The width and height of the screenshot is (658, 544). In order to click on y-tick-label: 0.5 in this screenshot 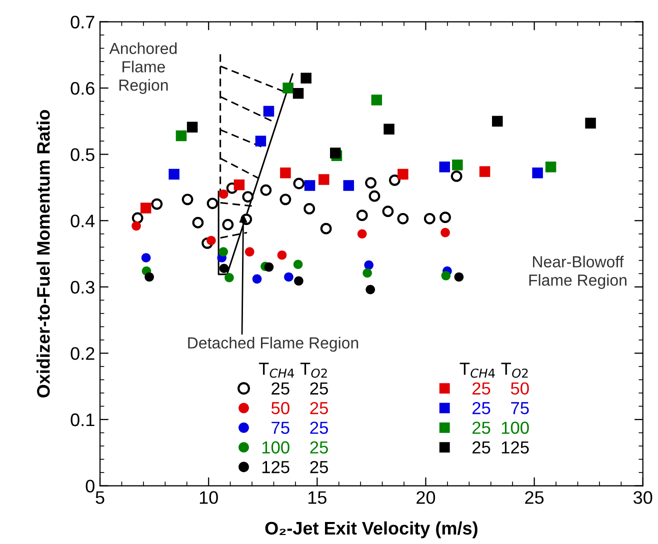, I will do `click(82, 155)`.